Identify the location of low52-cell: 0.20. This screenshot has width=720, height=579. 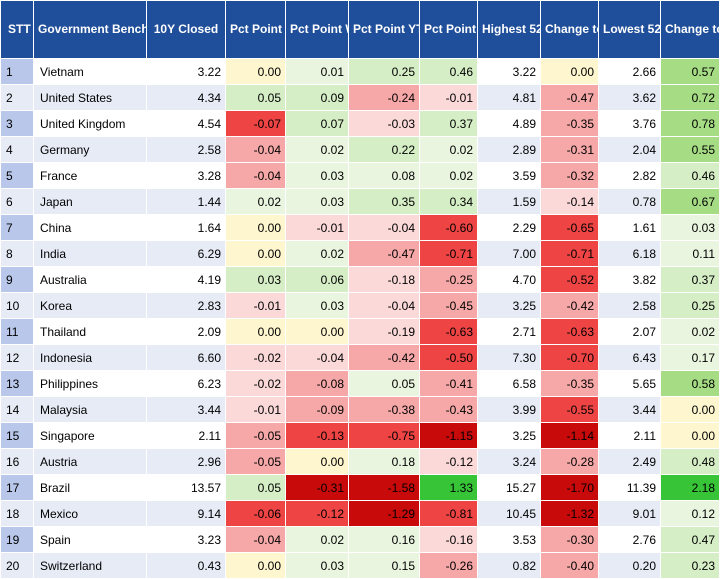
(629, 565).